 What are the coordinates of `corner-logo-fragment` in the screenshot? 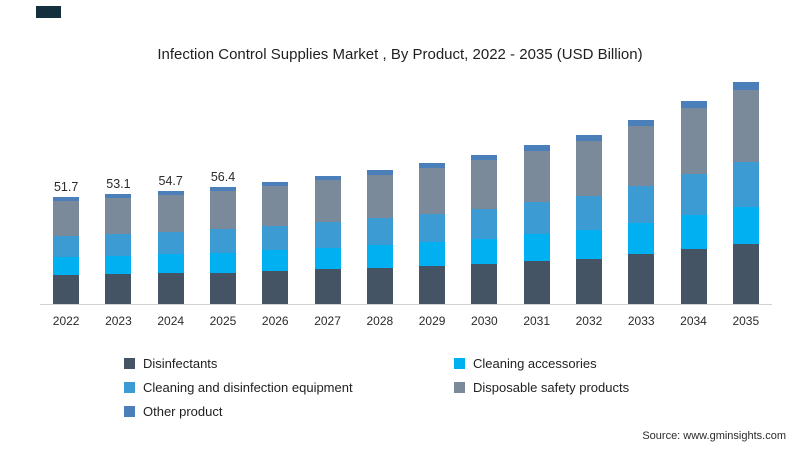 It's located at (48, 12).